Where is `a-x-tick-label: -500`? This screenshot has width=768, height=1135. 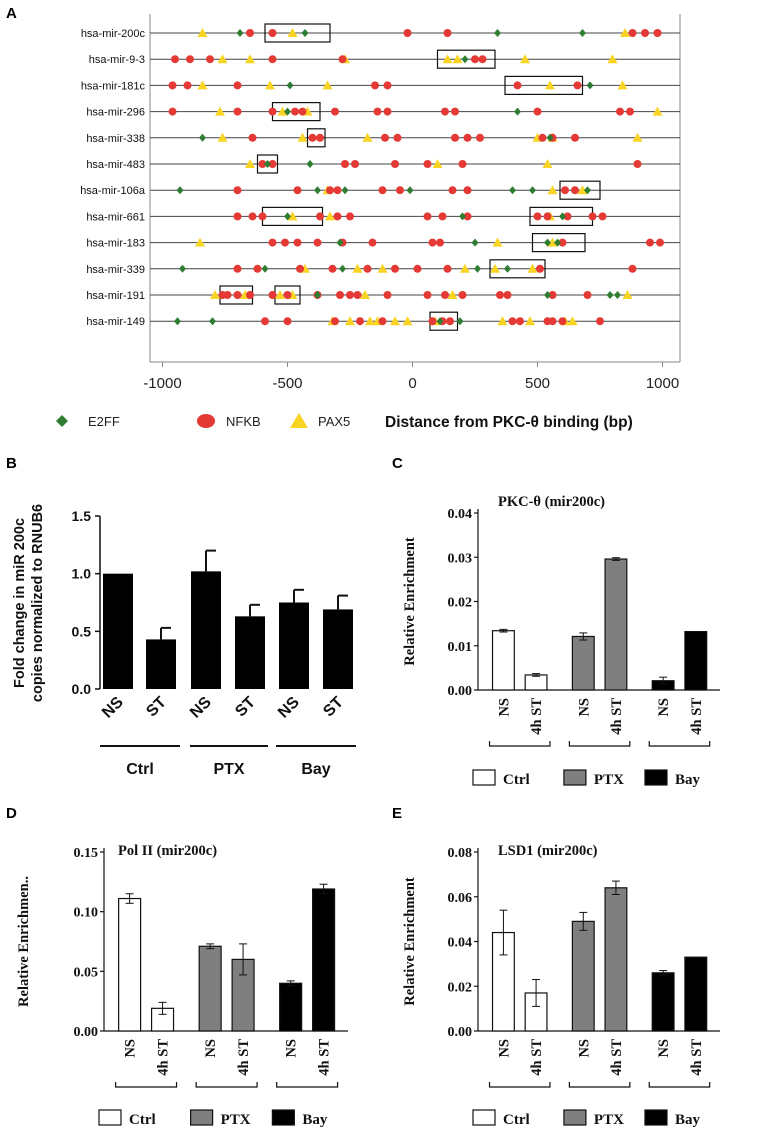
a-x-tick-label: -500 is located at coordinates (287, 383).